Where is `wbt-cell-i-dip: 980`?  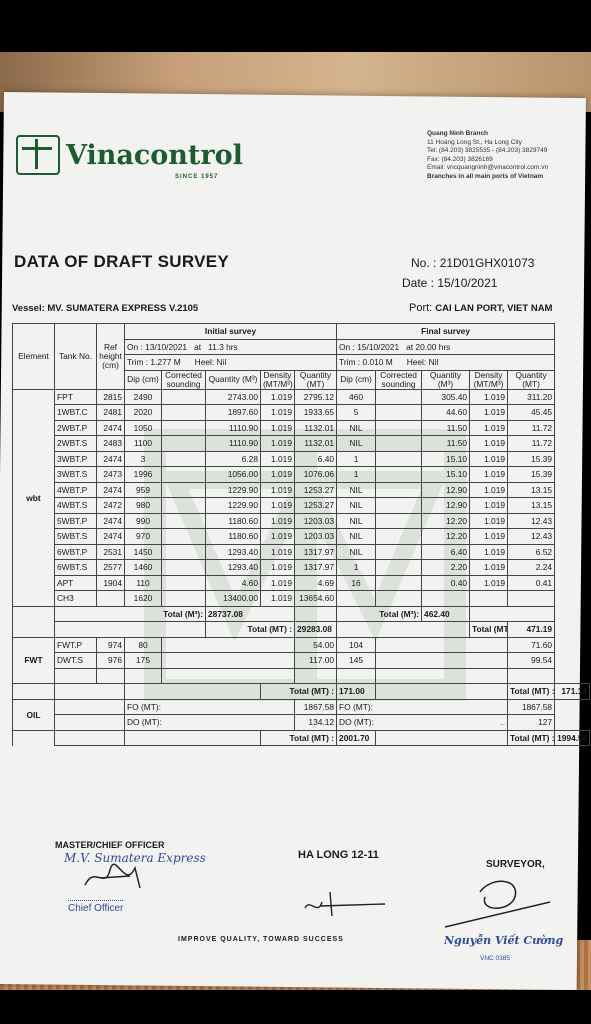 wbt-cell-i-dip: 980 is located at coordinates (143, 505).